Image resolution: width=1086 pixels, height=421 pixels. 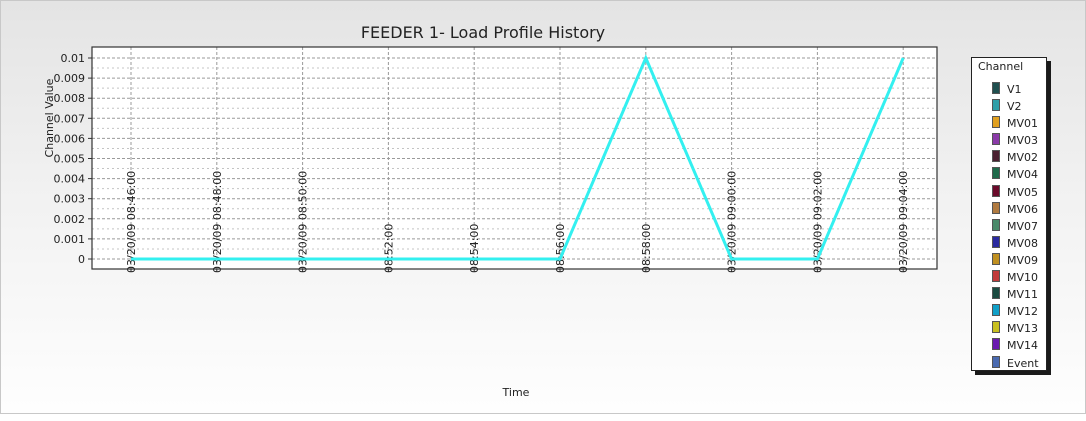 I want to click on legend-item: MV13, so click(x=1015, y=328).